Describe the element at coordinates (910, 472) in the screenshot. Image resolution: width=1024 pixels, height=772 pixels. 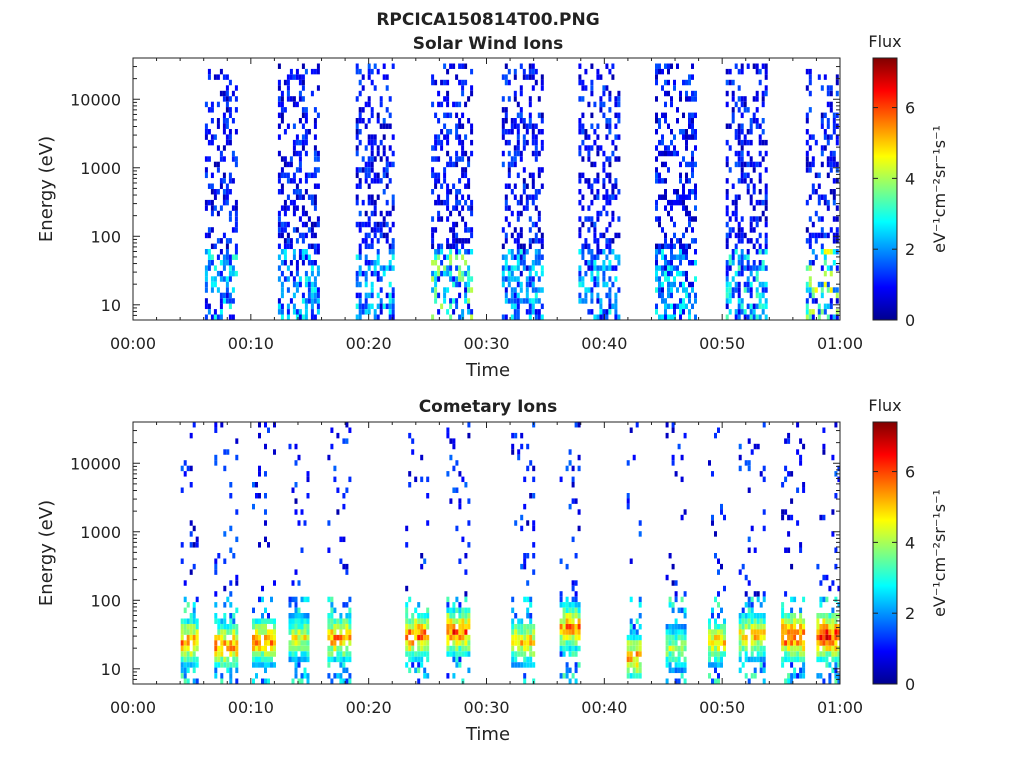
I see `colorbar-tick-label: 6` at that location.